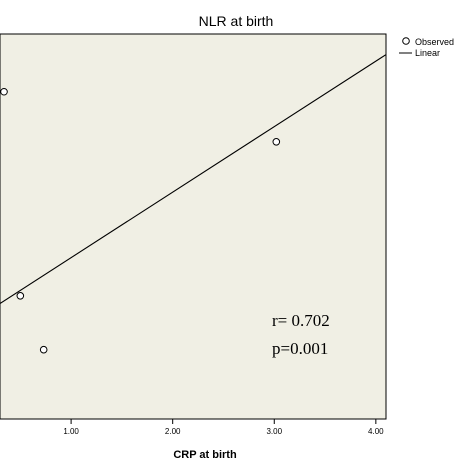  I want to click on x-tick-label-3: 4.00, so click(376, 431).